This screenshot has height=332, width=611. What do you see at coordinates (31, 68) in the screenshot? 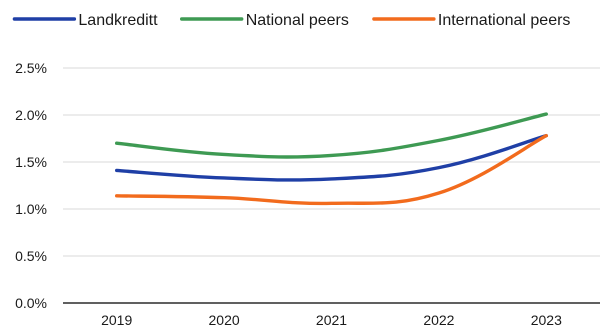
I see `y-tick-label: 2.5%` at bounding box center [31, 68].